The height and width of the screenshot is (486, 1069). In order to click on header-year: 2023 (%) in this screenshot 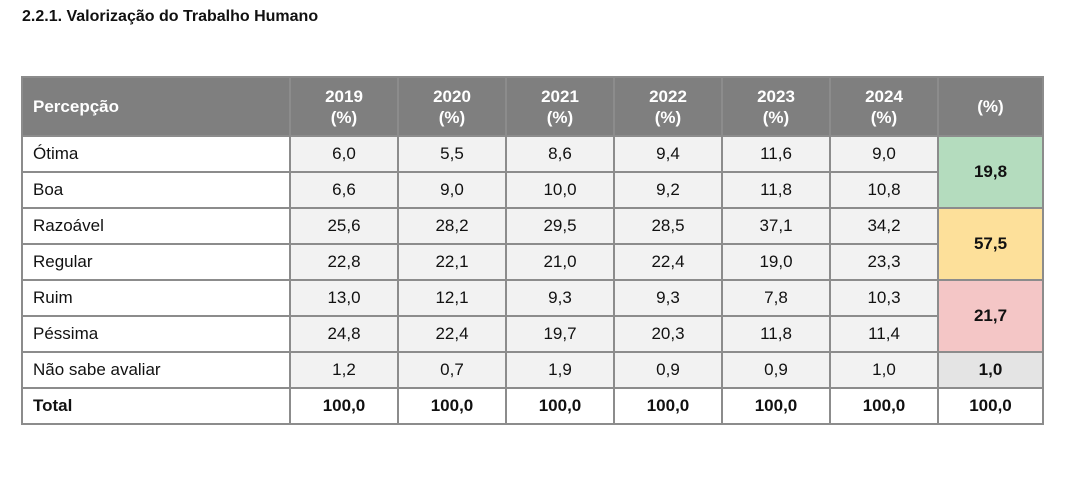, I will do `click(776, 106)`.